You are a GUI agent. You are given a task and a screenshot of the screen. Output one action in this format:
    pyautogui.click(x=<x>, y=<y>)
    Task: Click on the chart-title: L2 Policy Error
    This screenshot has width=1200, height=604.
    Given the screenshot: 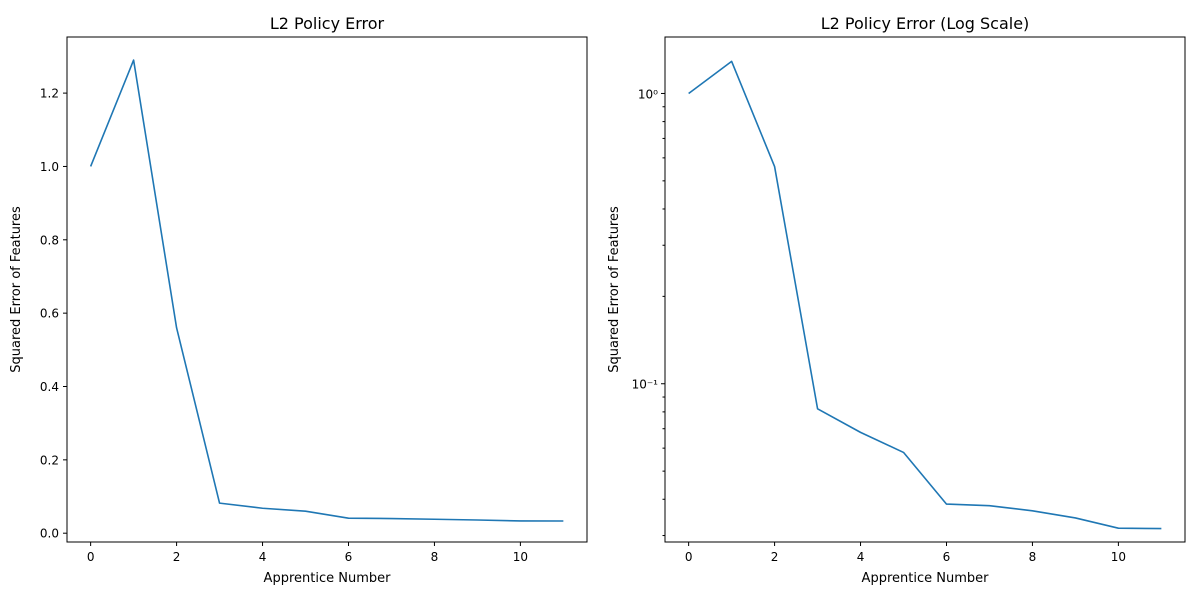 What is the action you would take?
    pyautogui.click(x=327, y=23)
    